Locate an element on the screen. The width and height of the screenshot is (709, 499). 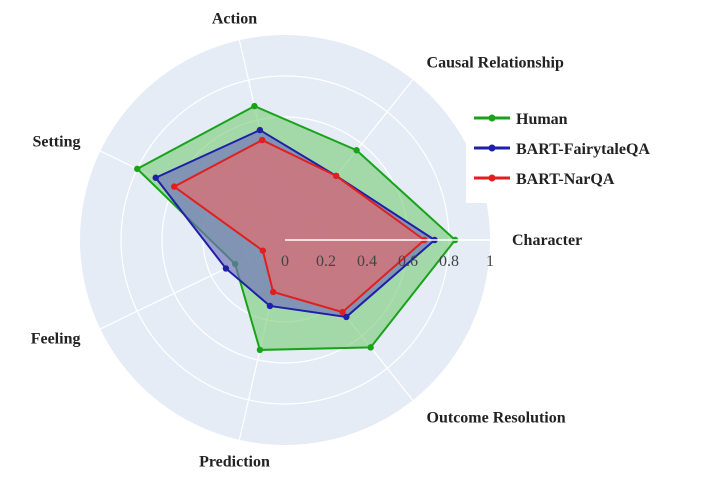
legend: Human BART-FairytaleQA BART-NarQA is located at coordinates (585, 151).